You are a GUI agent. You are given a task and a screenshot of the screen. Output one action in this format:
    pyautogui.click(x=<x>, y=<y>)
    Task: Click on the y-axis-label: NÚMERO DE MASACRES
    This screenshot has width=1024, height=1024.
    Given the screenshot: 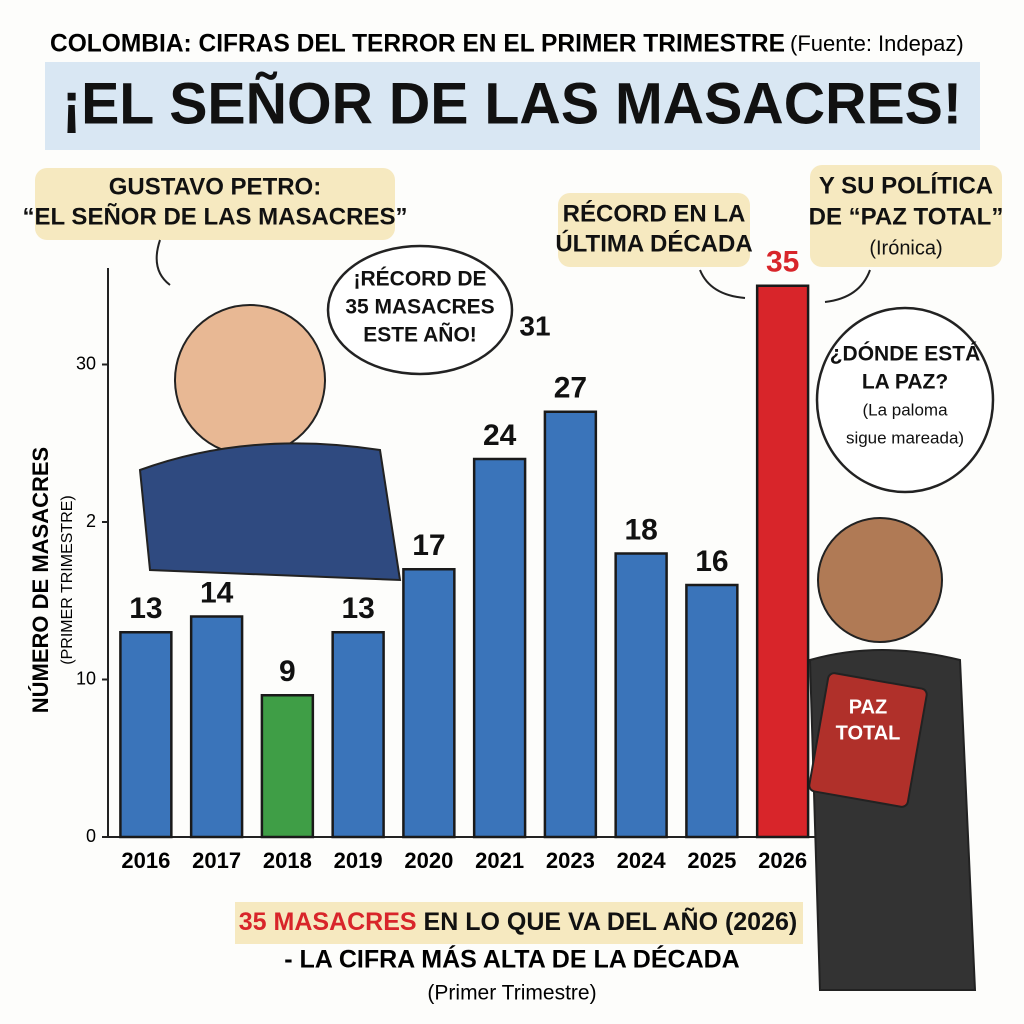 What is the action you would take?
    pyautogui.click(x=40, y=580)
    